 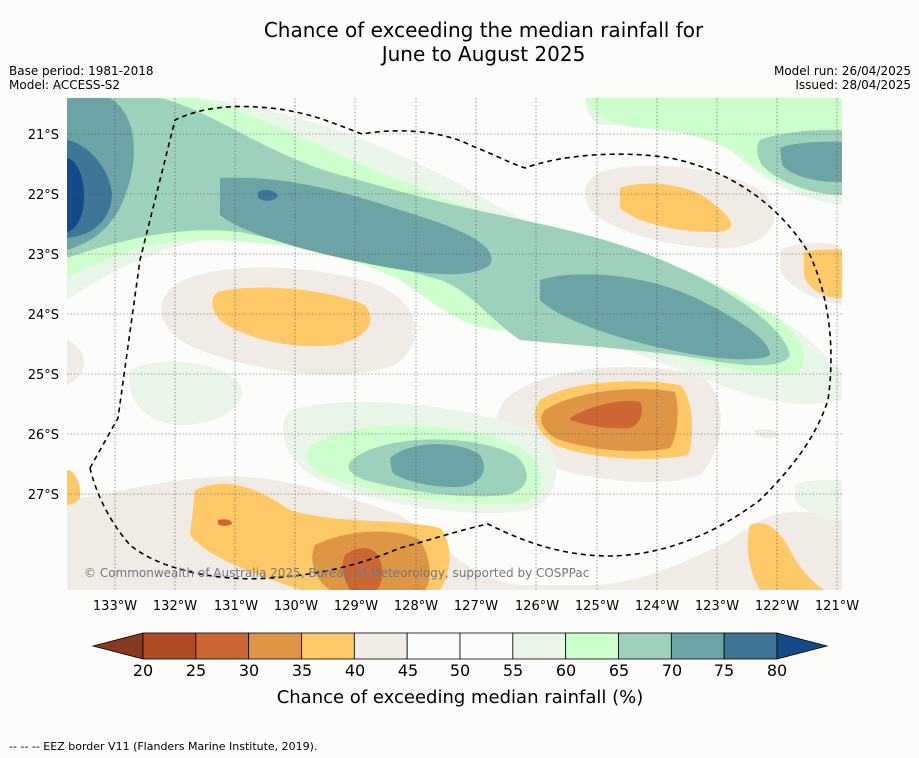 I want to click on colorbar-tick: 60, so click(x=566, y=670).